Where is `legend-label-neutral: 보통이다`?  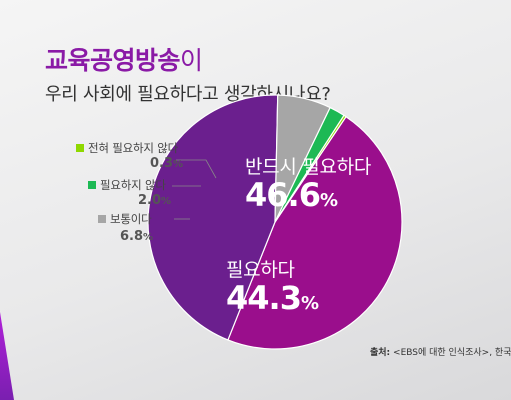
legend-label-neutral: 보통이다 is located at coordinates (125, 219).